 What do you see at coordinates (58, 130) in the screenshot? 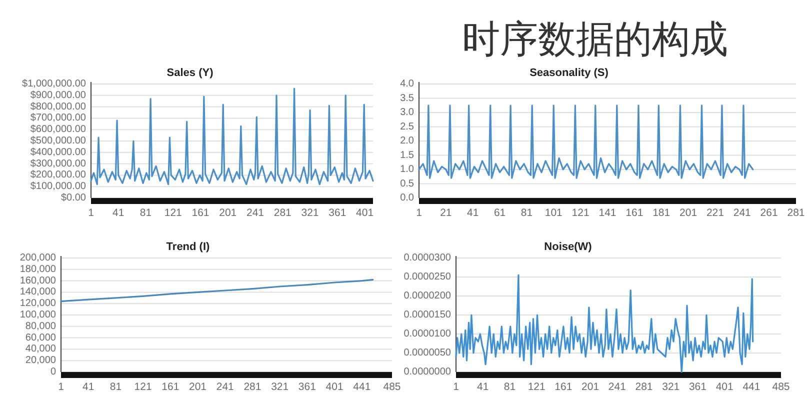
I see `y-tick-label: $600,000.00` at bounding box center [58, 130].